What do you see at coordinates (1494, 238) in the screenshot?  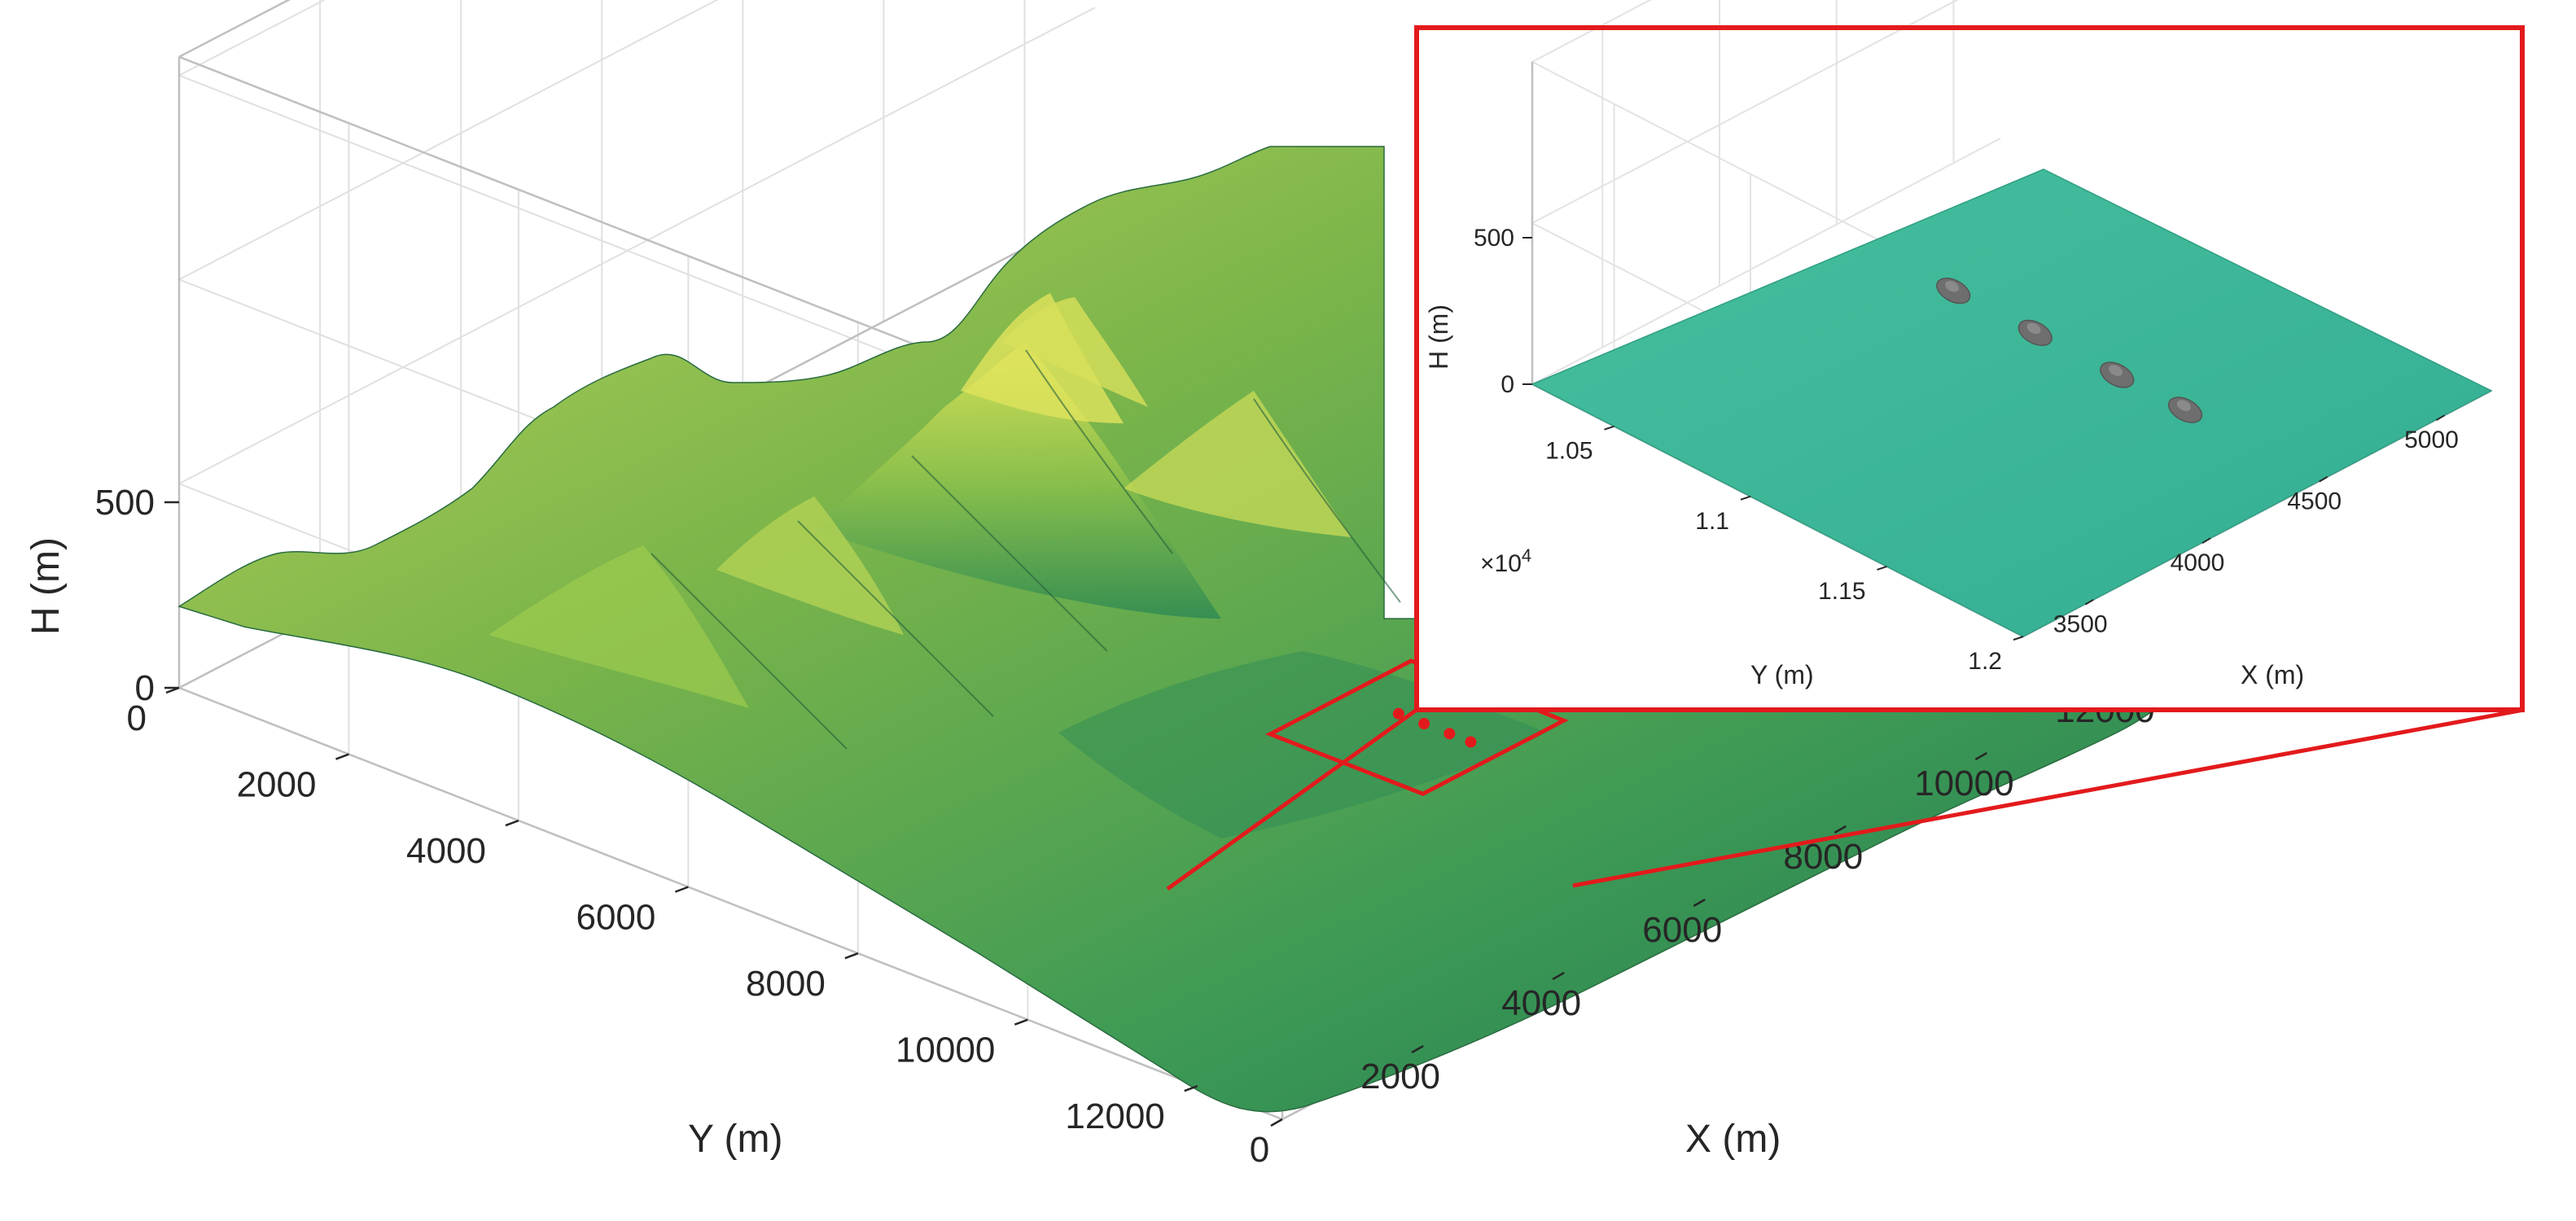 I see `inset-z-tick-label: 500` at bounding box center [1494, 238].